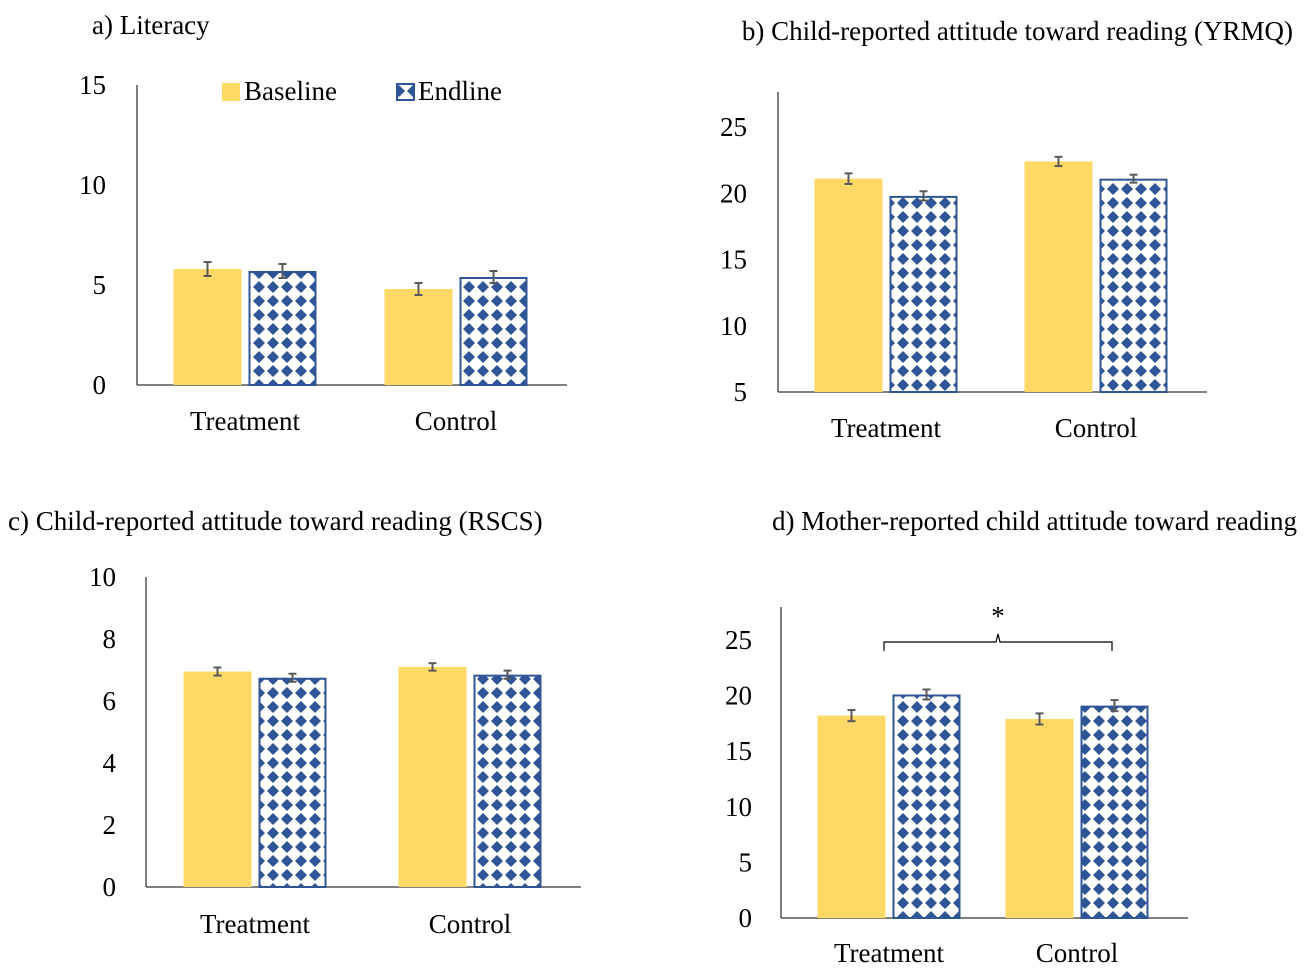 This screenshot has height=970, width=1309. What do you see at coordinates (231, 92) in the screenshot?
I see `legend-swatch-baseline` at bounding box center [231, 92].